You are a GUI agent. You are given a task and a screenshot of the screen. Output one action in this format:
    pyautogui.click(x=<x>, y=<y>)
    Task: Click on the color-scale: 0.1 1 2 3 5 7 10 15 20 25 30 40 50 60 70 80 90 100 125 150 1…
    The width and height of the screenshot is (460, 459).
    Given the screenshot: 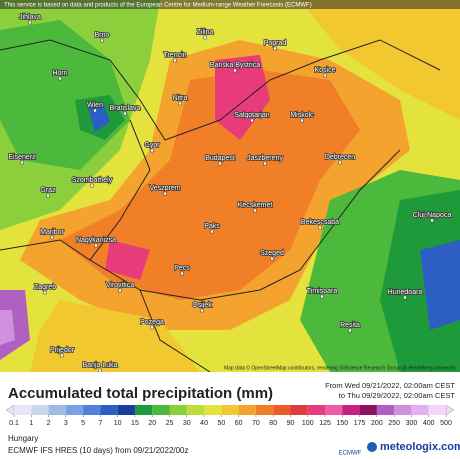 What is the action you would take?
    pyautogui.click(x=230, y=415)
    